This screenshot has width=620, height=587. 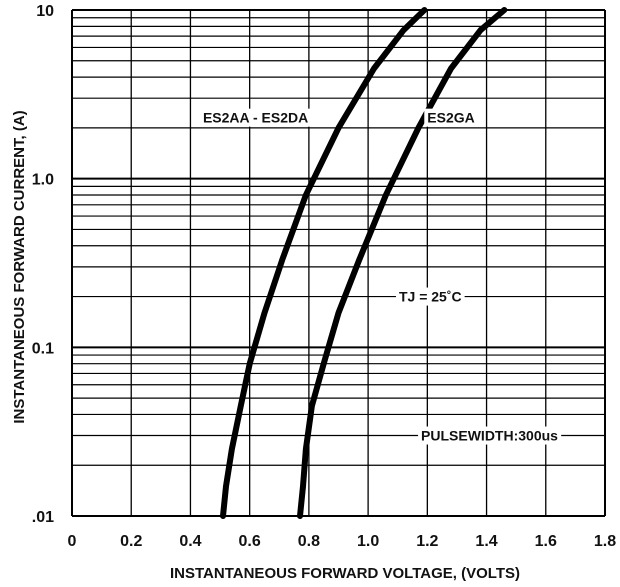 I want to click on annotation-label: PULSEWIDTH:300us, so click(x=489, y=436).